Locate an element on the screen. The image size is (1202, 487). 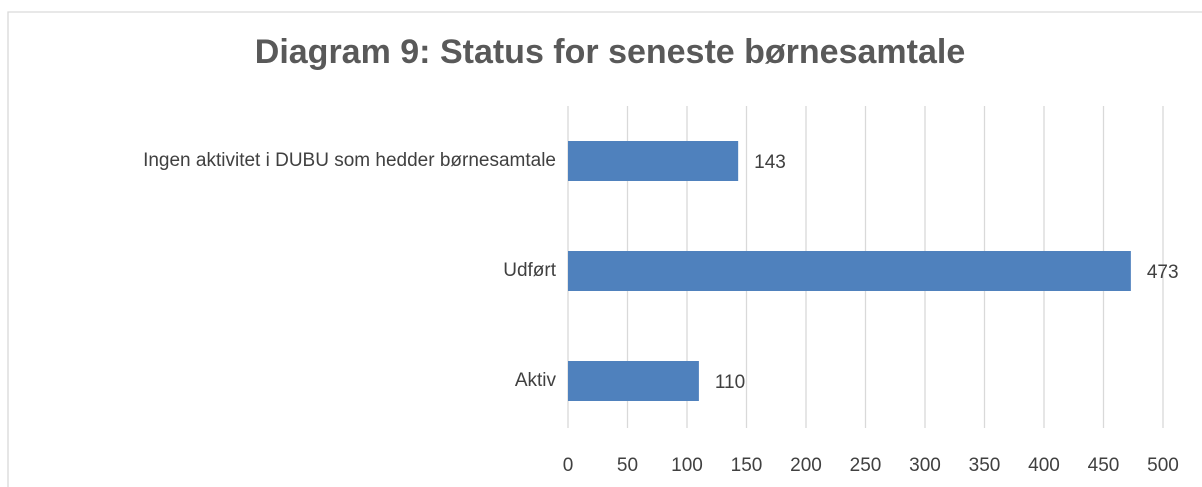
data-label: 110 is located at coordinates (730, 382).